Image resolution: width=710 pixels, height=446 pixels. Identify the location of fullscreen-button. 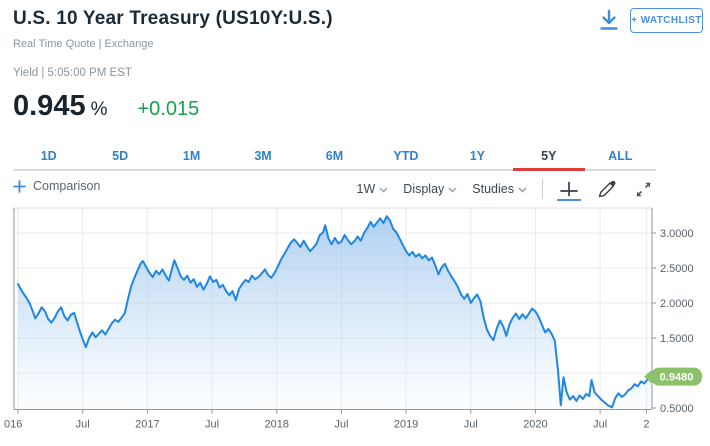
(643, 189).